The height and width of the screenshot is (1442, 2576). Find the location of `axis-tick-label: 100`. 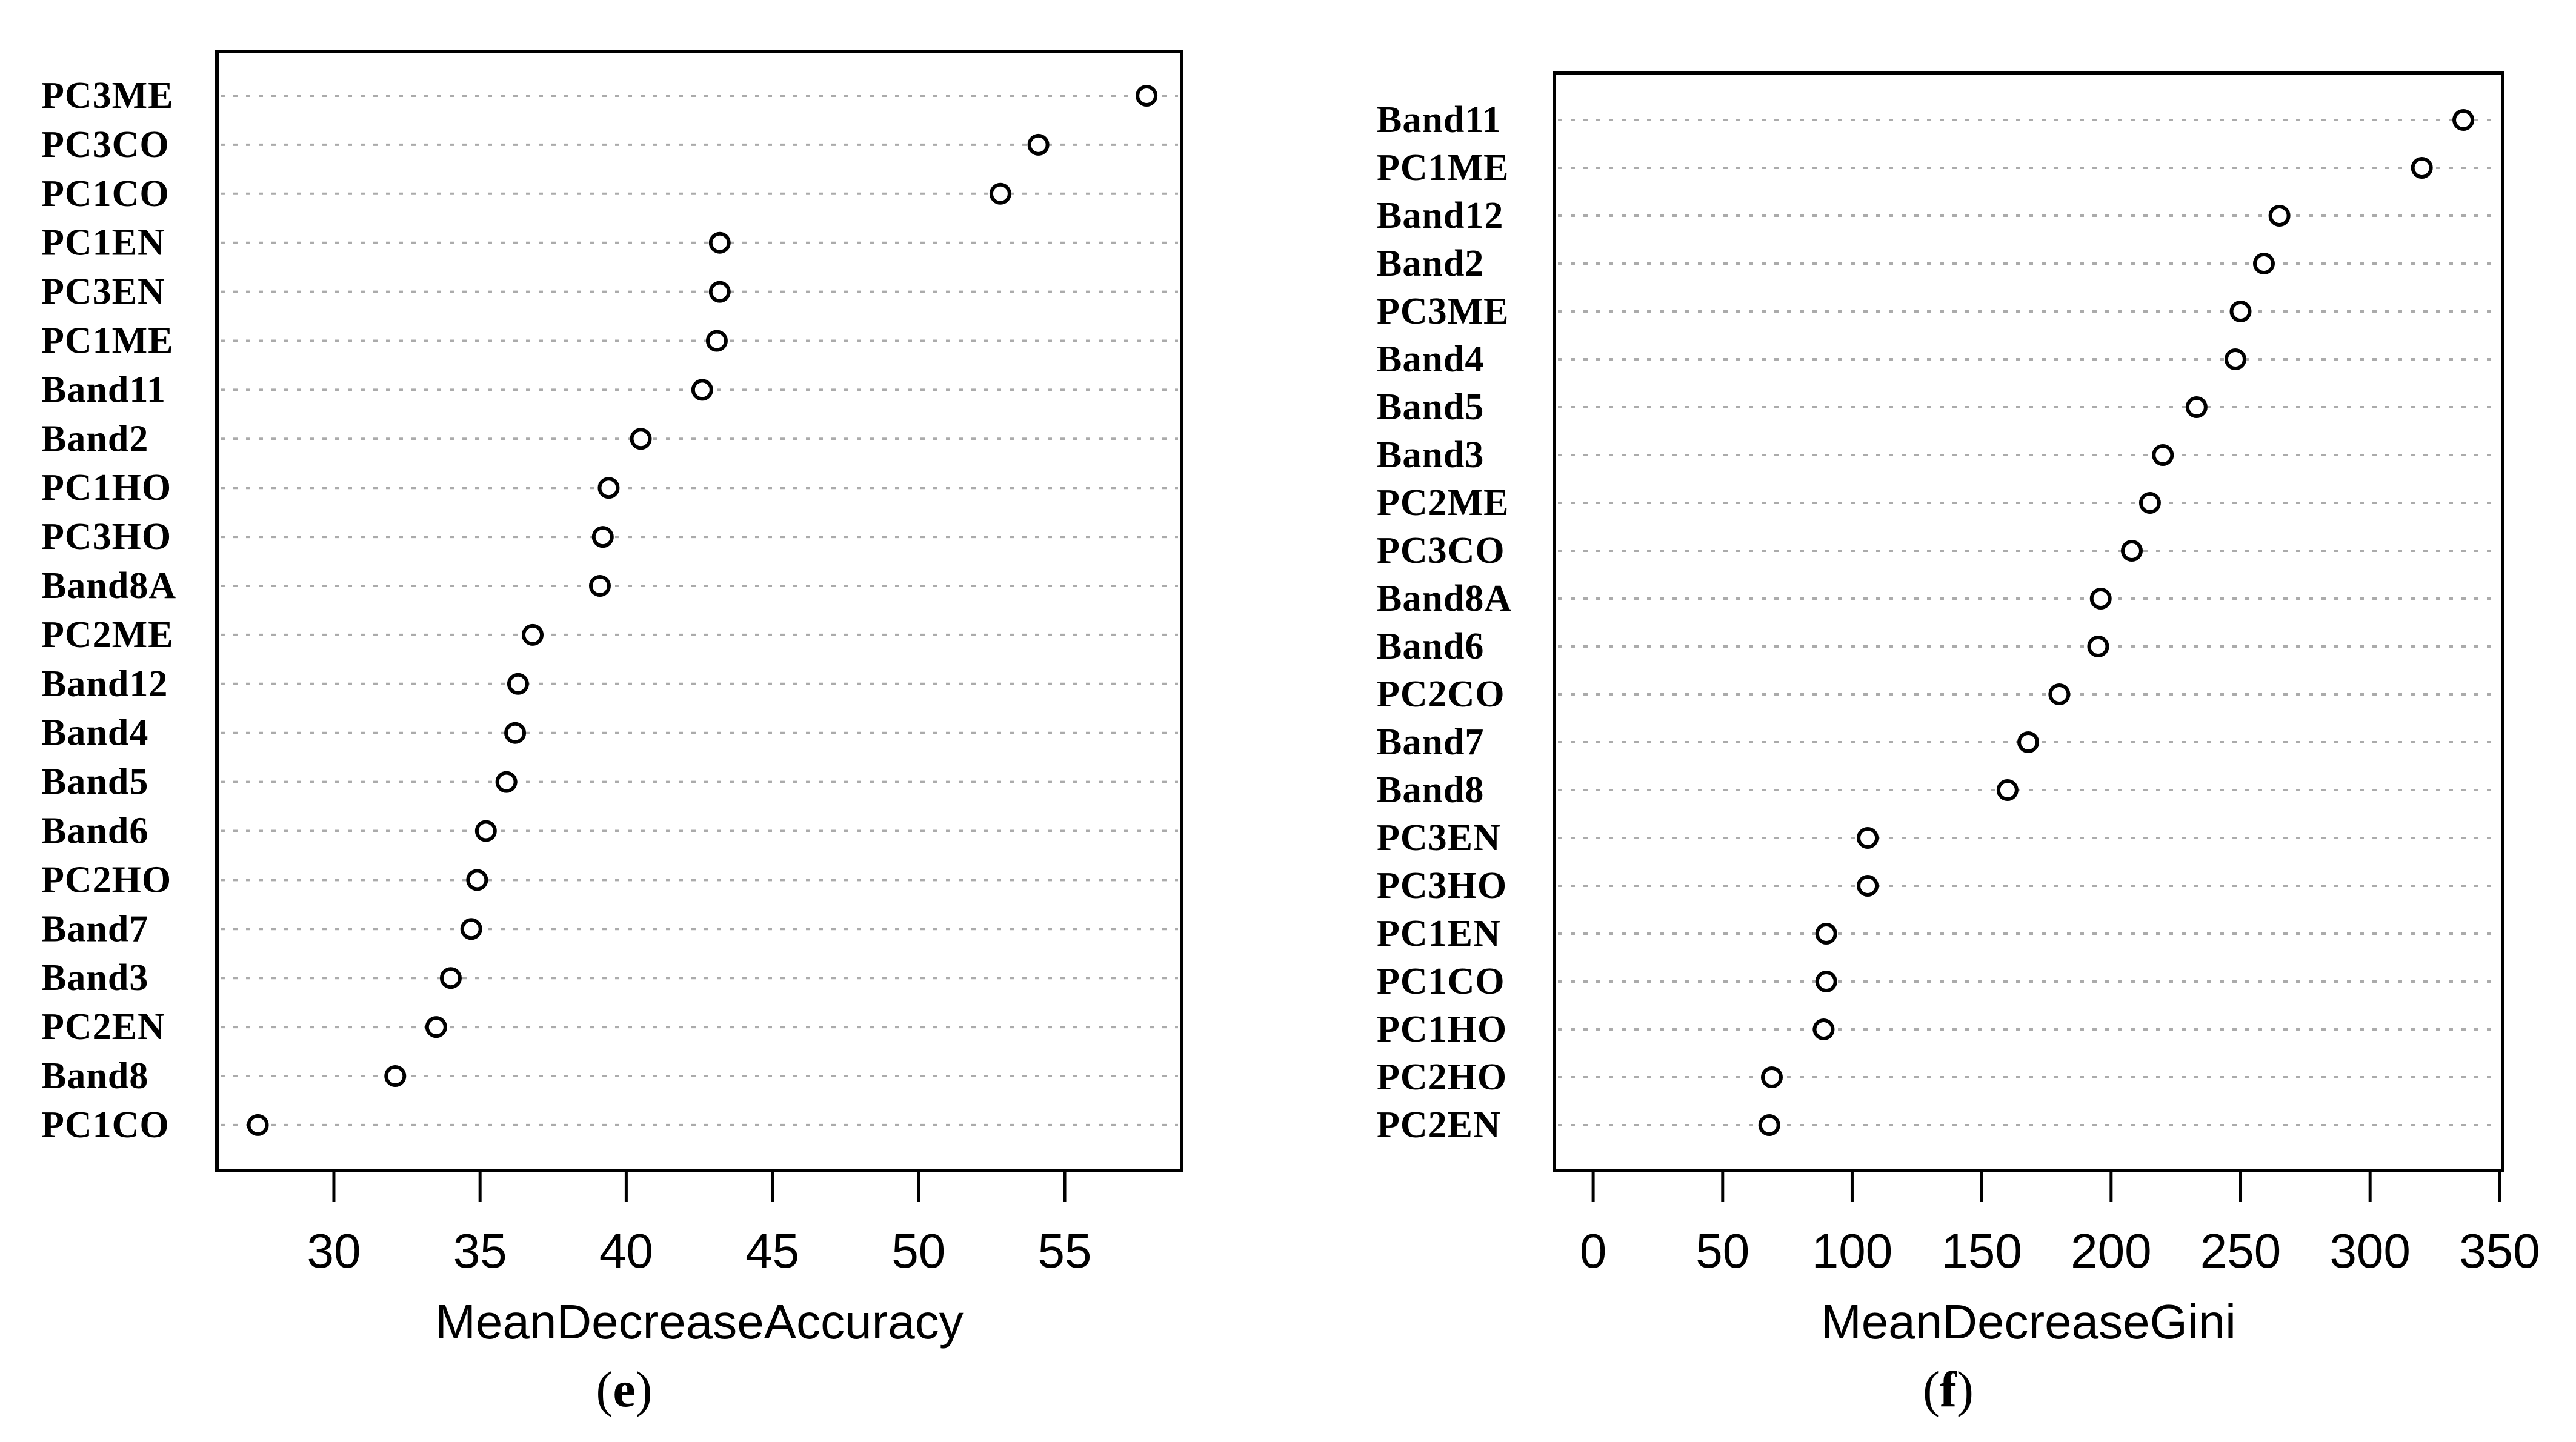

axis-tick-label: 100 is located at coordinates (1852, 1251).